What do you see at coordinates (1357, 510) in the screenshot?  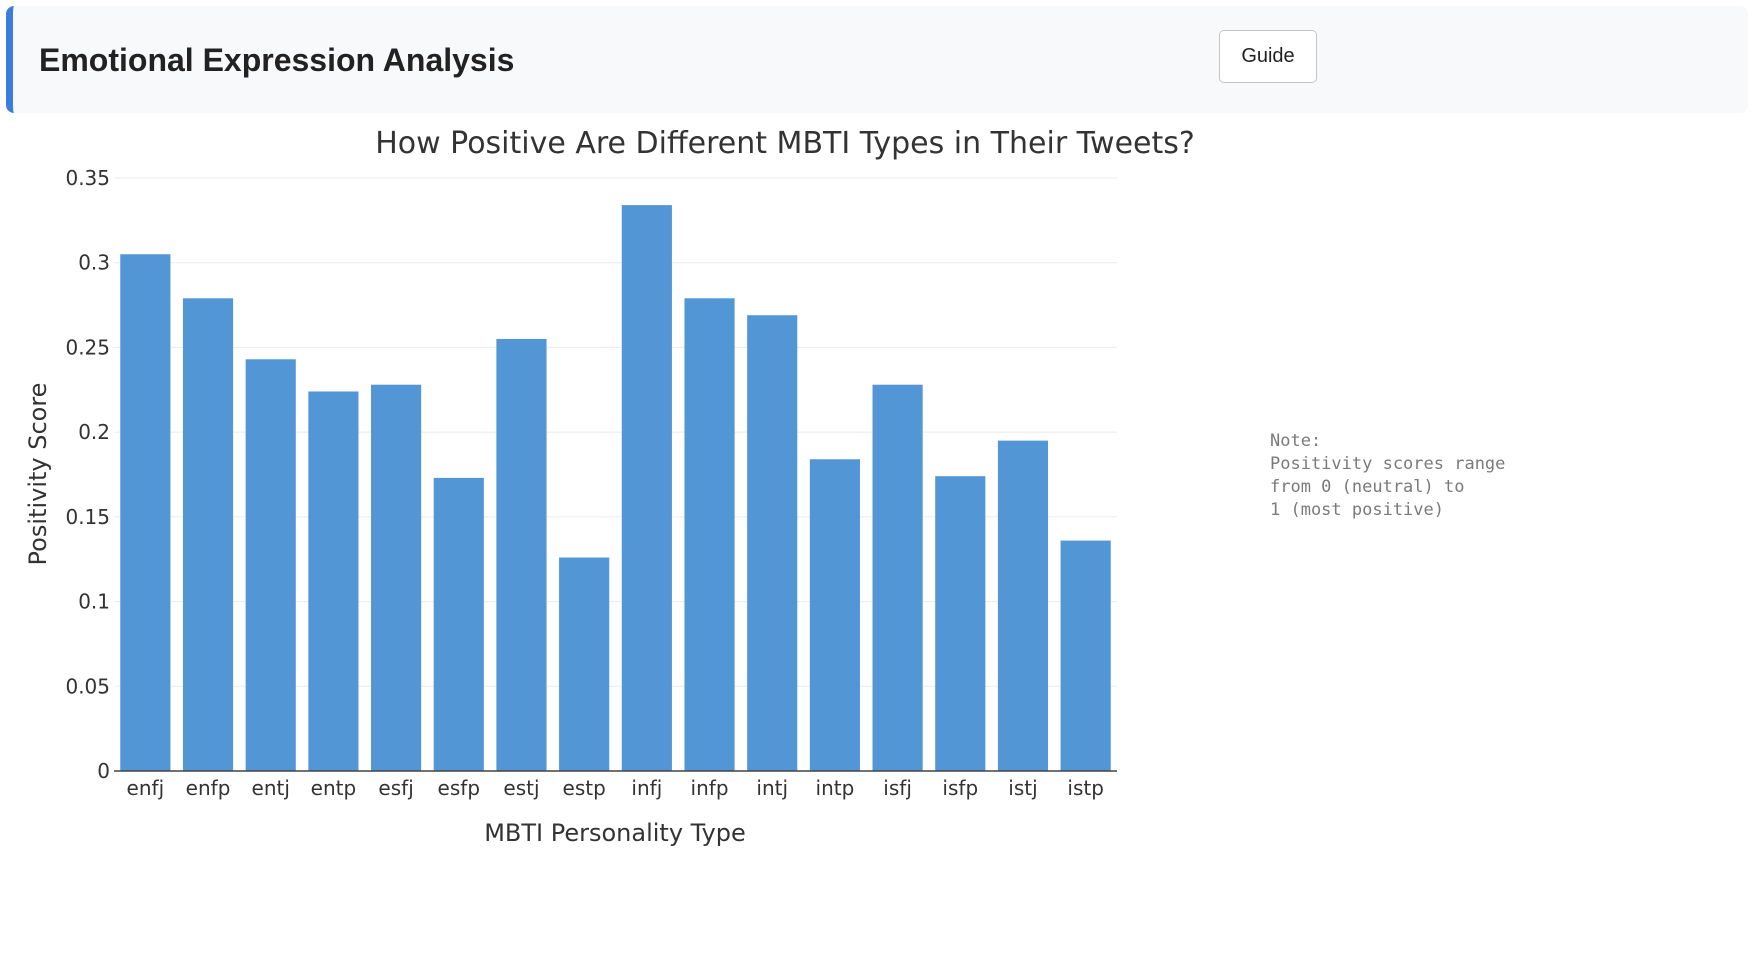 I see `note-line: 1 (most positive)` at bounding box center [1357, 510].